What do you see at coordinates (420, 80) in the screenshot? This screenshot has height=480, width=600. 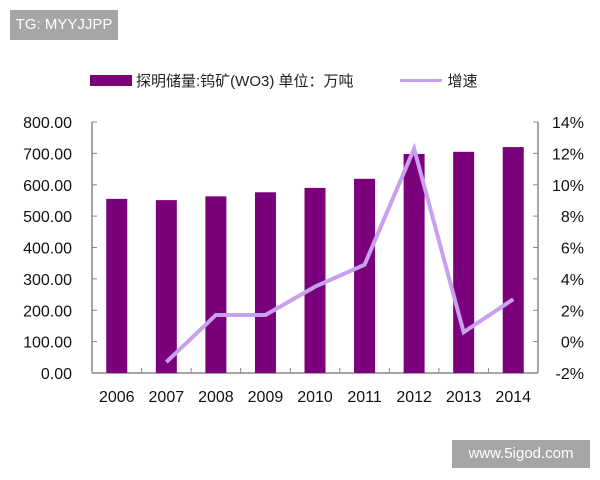 I see `legend-line-swatch` at bounding box center [420, 80].